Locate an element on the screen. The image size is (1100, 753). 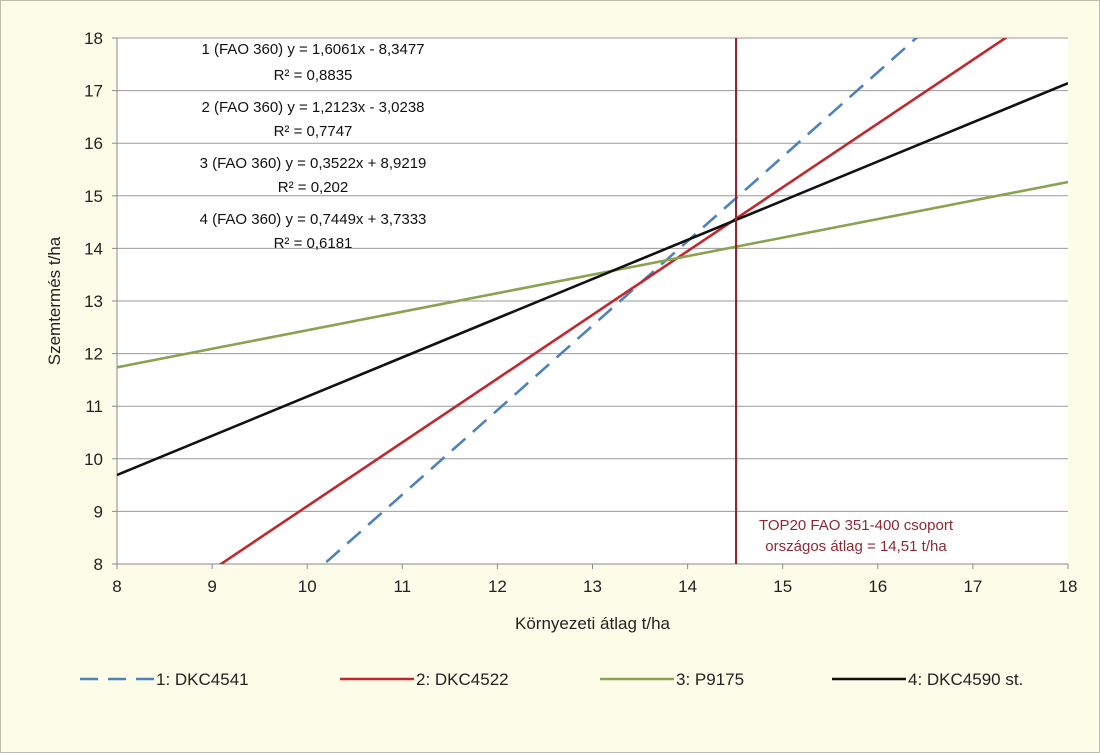
r2-label-1: R² = 0,8835 is located at coordinates (313, 75).